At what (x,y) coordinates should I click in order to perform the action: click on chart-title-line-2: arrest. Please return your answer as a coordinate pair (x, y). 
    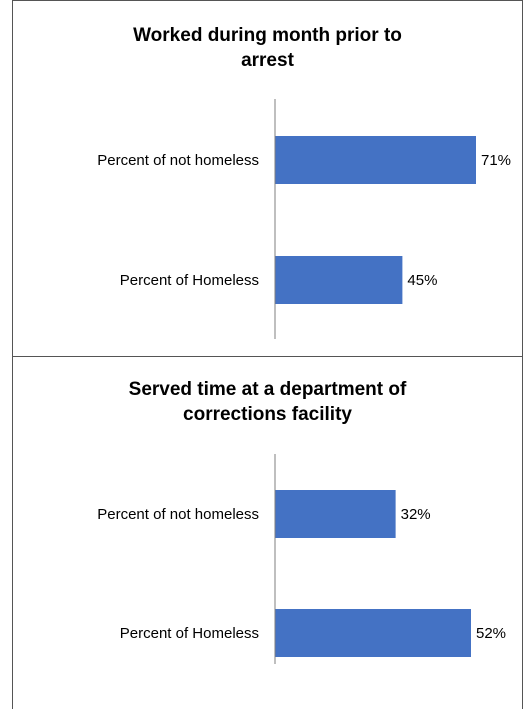
    Looking at the image, I should click on (267, 60).